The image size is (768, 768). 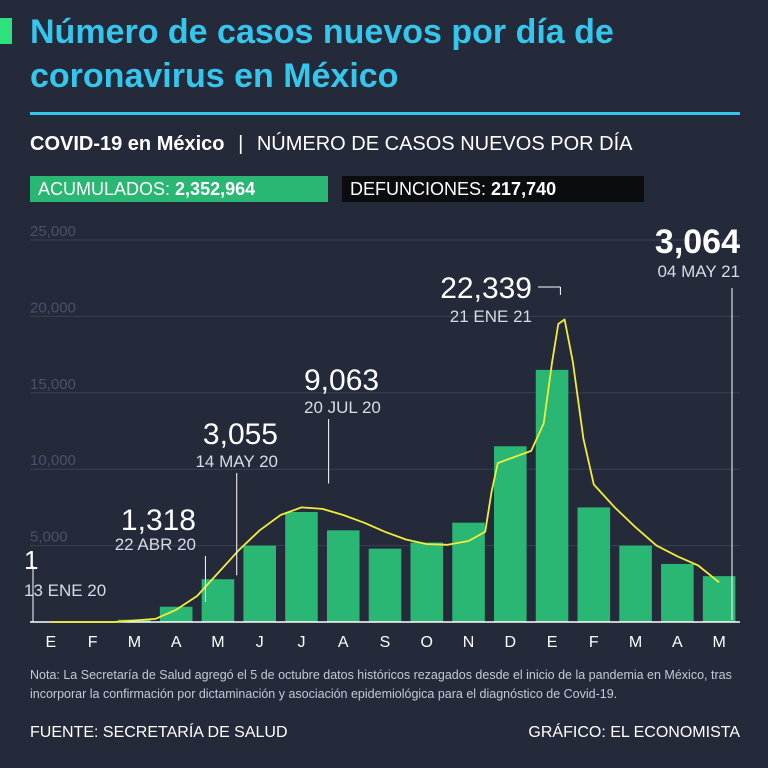 What do you see at coordinates (155, 544) in the screenshot?
I see `annotation-date: 22 ABR 20` at bounding box center [155, 544].